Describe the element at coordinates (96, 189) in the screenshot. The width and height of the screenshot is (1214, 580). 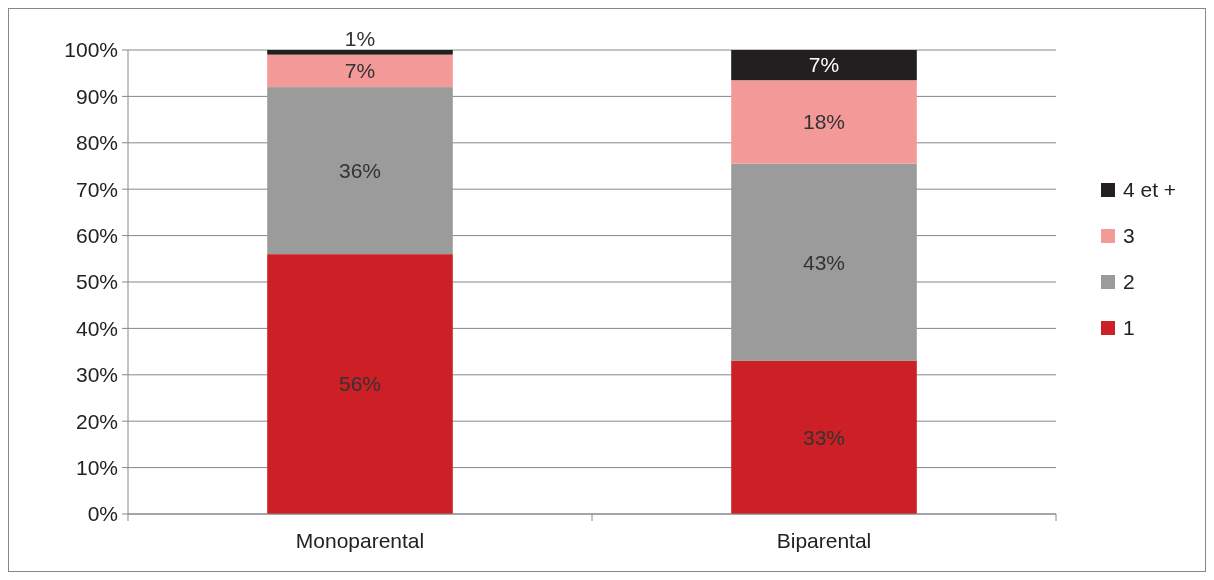
I see `y-tick-label: 70%` at that location.